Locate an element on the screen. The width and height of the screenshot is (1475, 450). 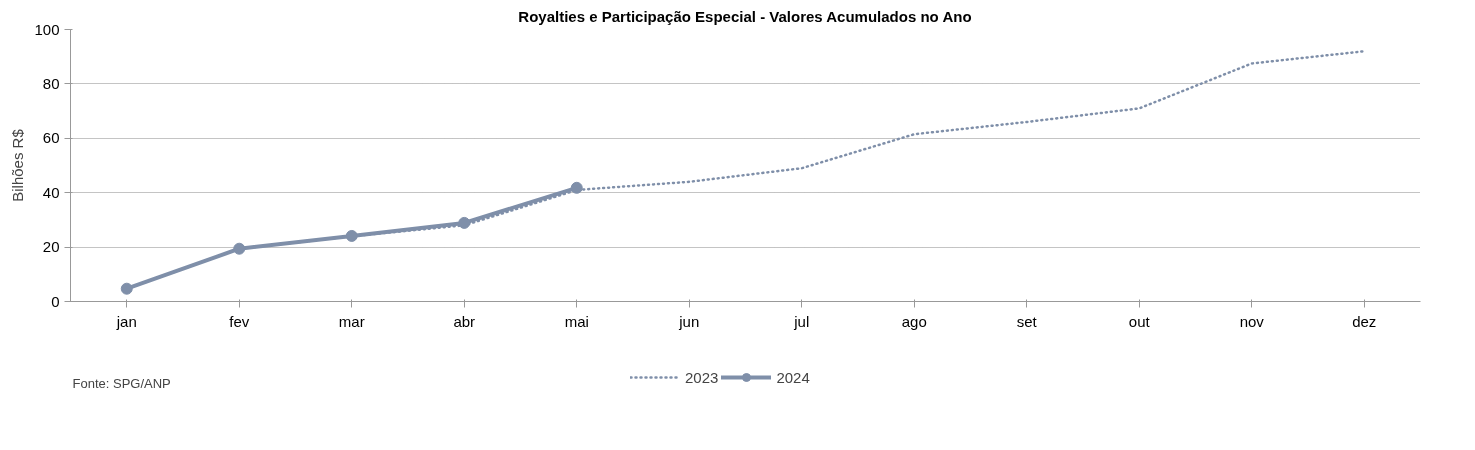
y-axis-title: Bilhões R$ is located at coordinates (18, 165).